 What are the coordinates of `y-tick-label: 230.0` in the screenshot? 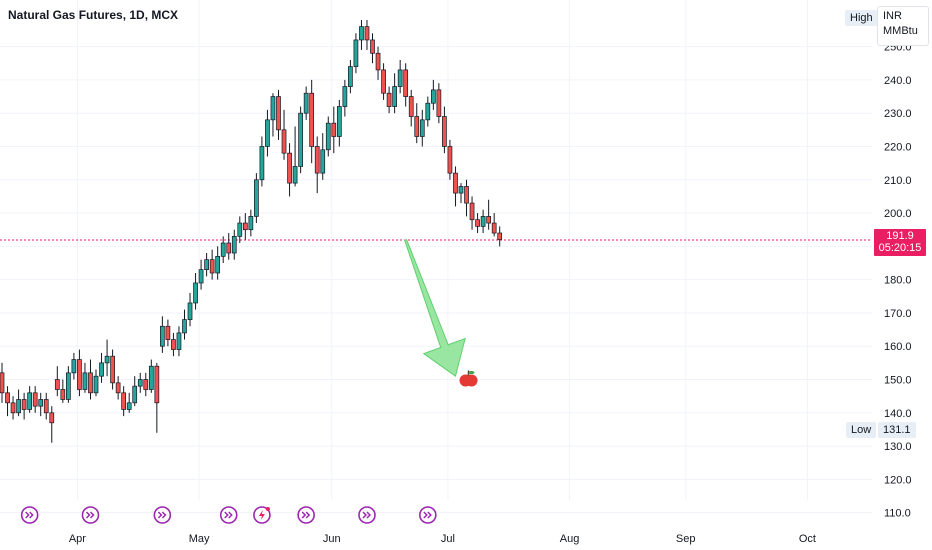 It's located at (898, 114).